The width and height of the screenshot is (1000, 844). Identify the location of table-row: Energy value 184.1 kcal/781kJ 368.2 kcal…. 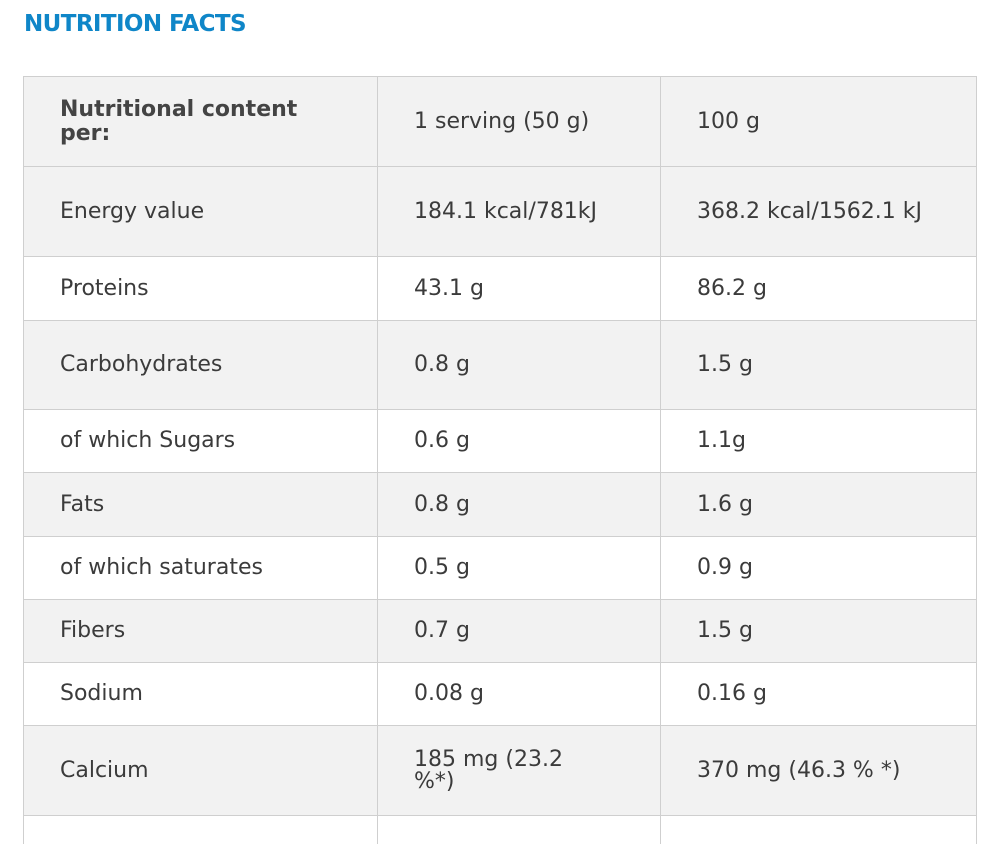
(500, 212).